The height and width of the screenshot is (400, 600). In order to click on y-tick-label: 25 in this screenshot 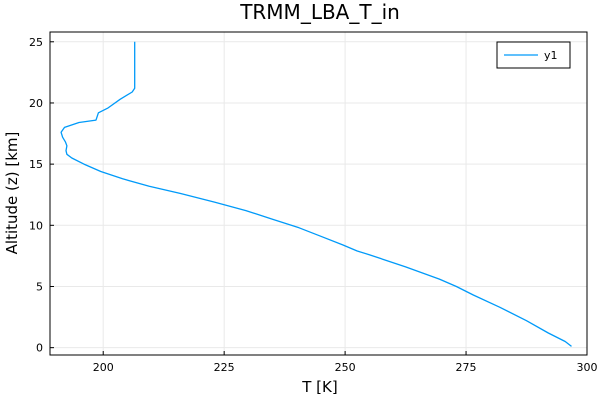, I will do `click(36, 42)`.